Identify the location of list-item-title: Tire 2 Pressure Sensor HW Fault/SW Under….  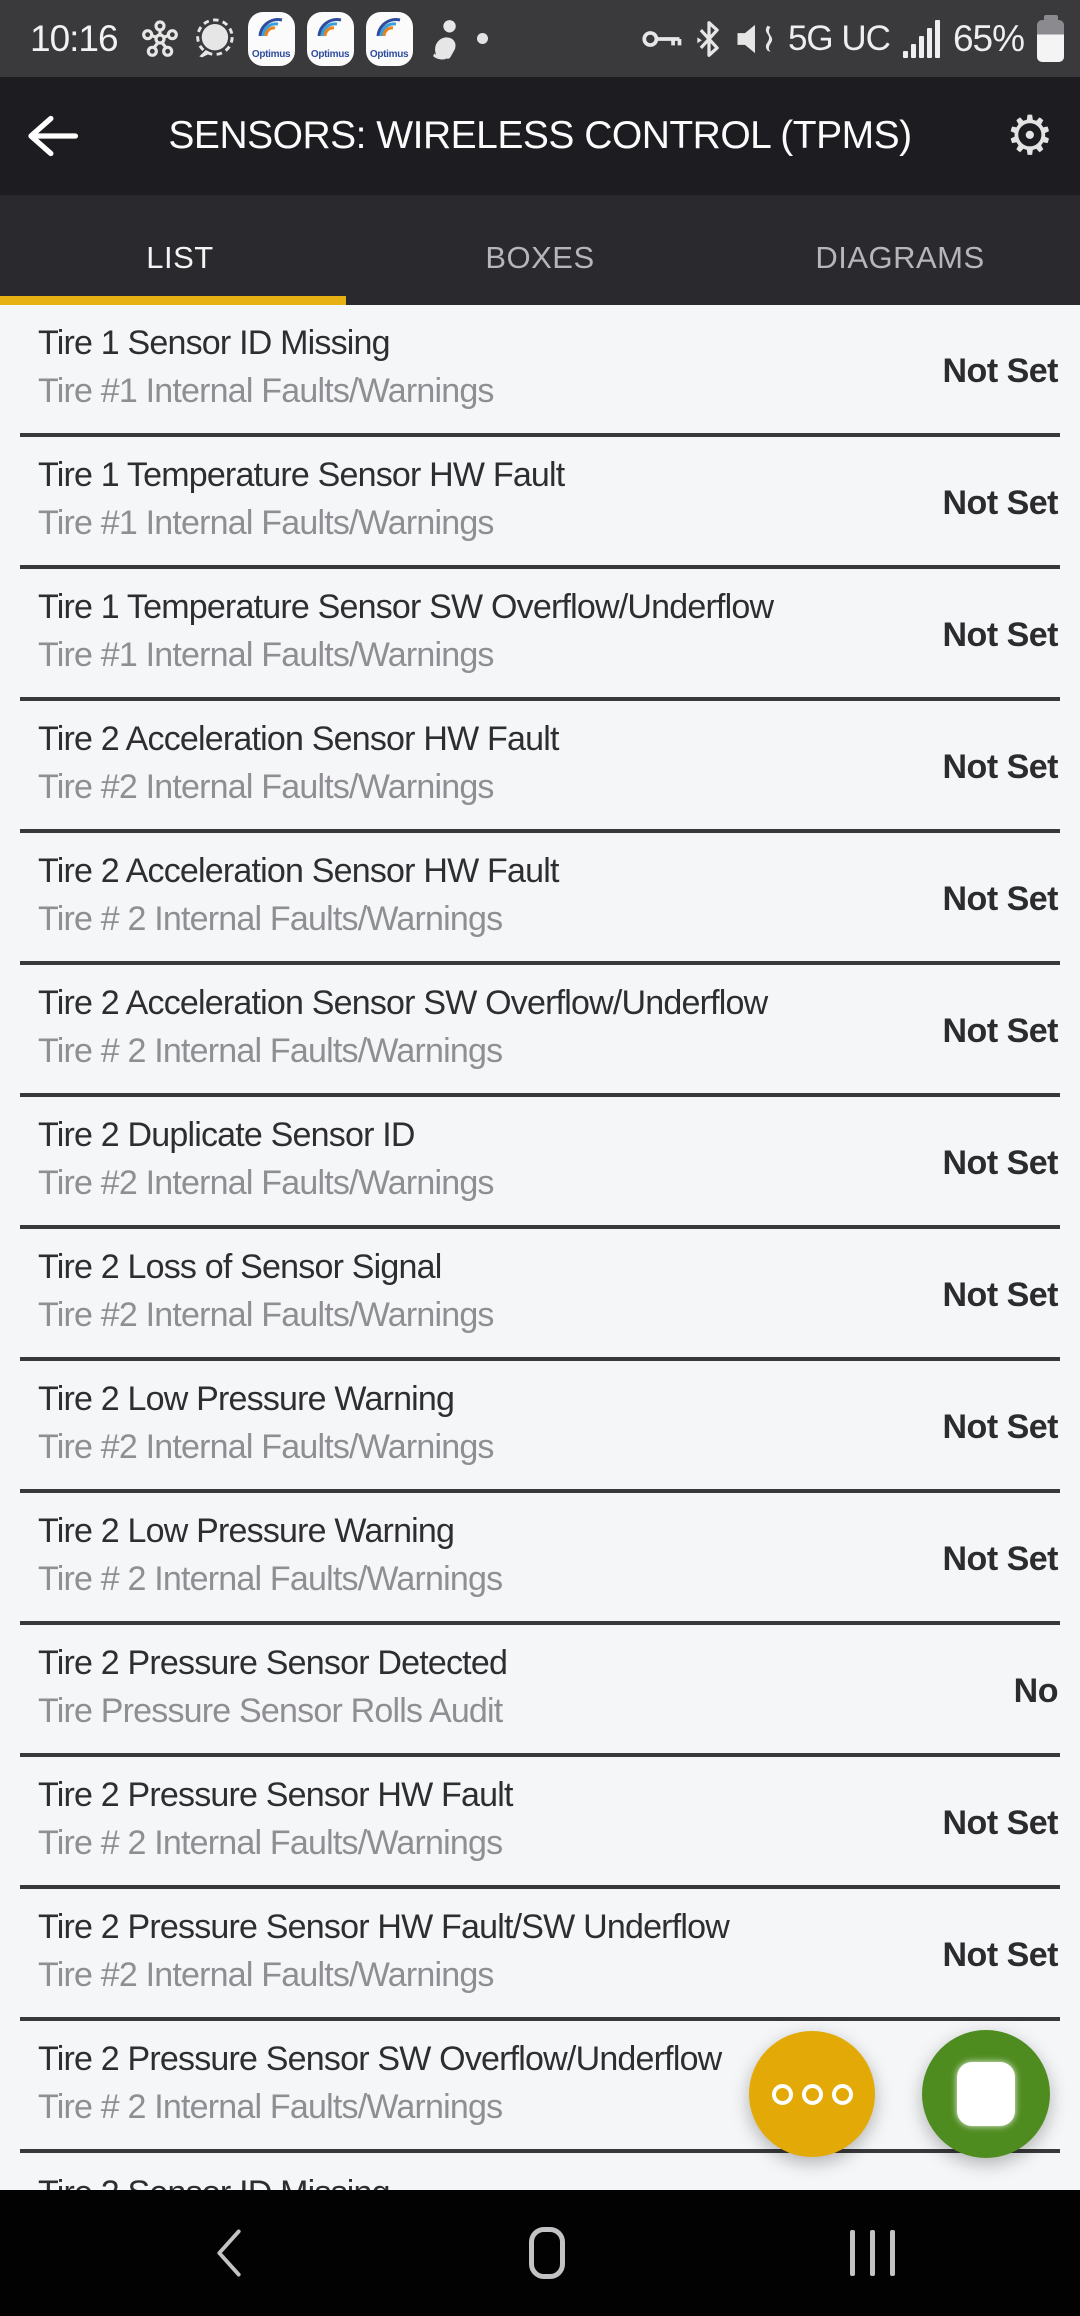
(384, 1927).